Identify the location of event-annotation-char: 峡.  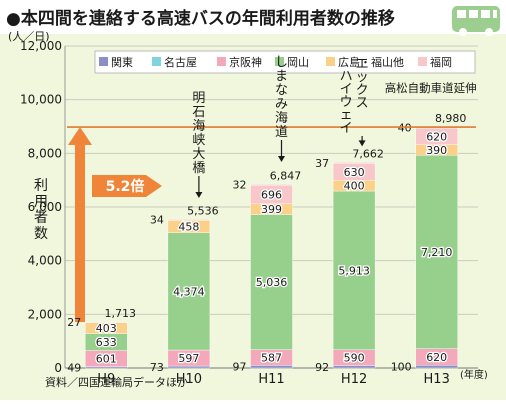
(198, 140).